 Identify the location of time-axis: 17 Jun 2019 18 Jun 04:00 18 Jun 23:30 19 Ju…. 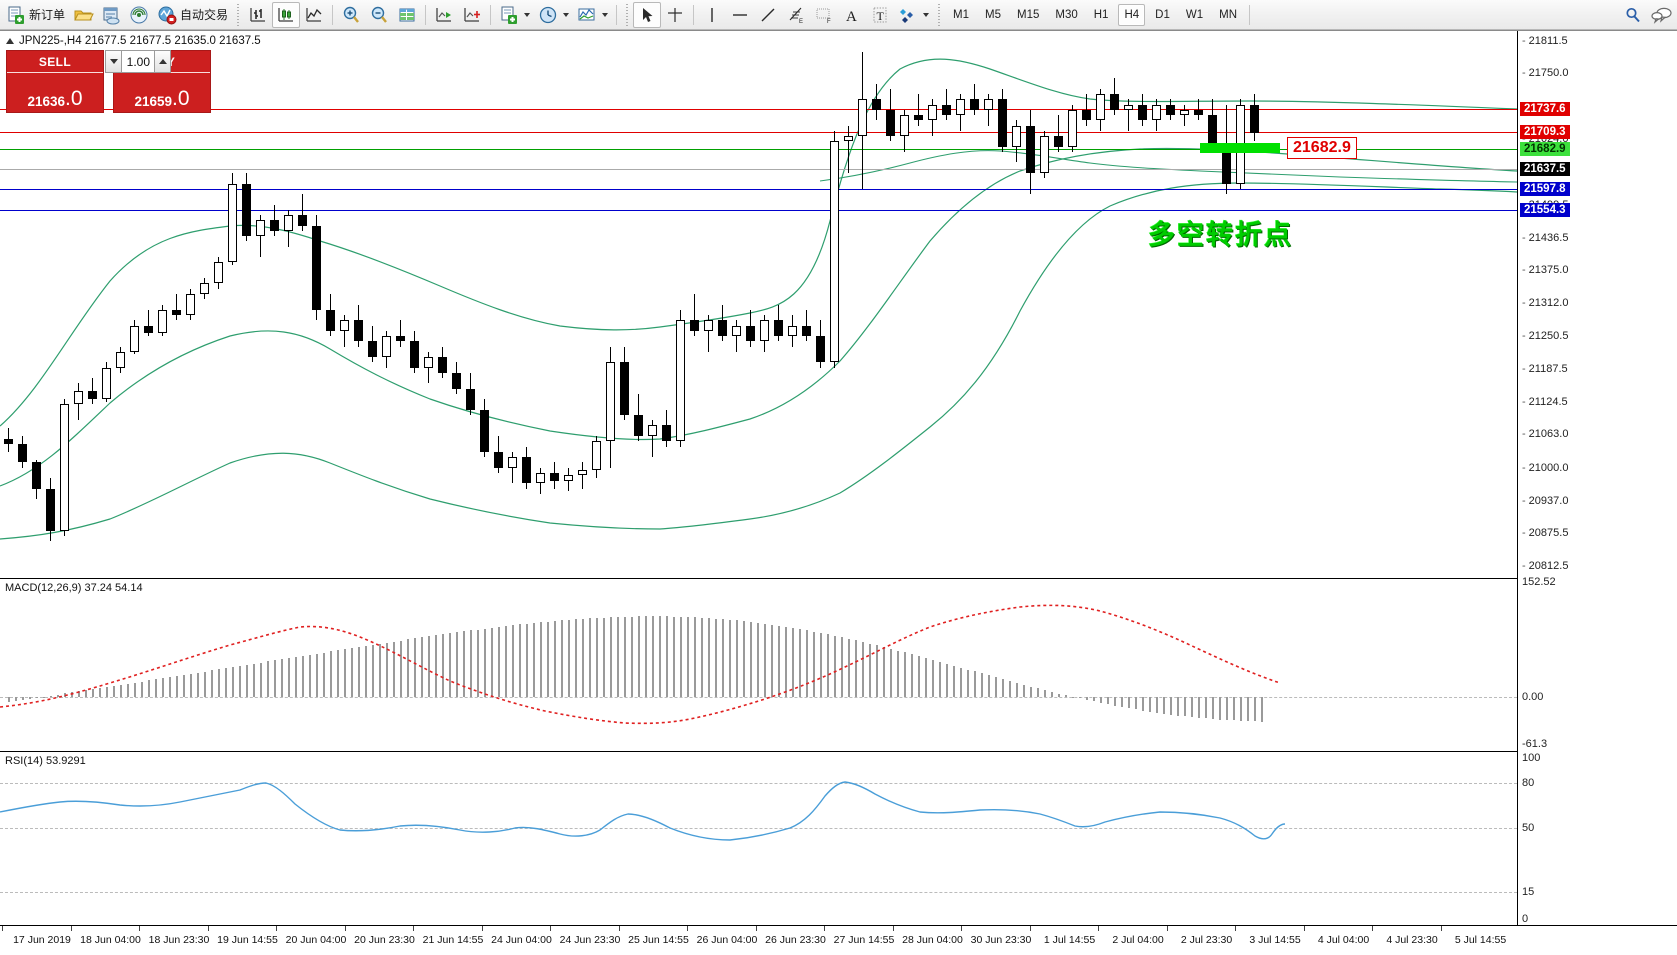
(838, 940).